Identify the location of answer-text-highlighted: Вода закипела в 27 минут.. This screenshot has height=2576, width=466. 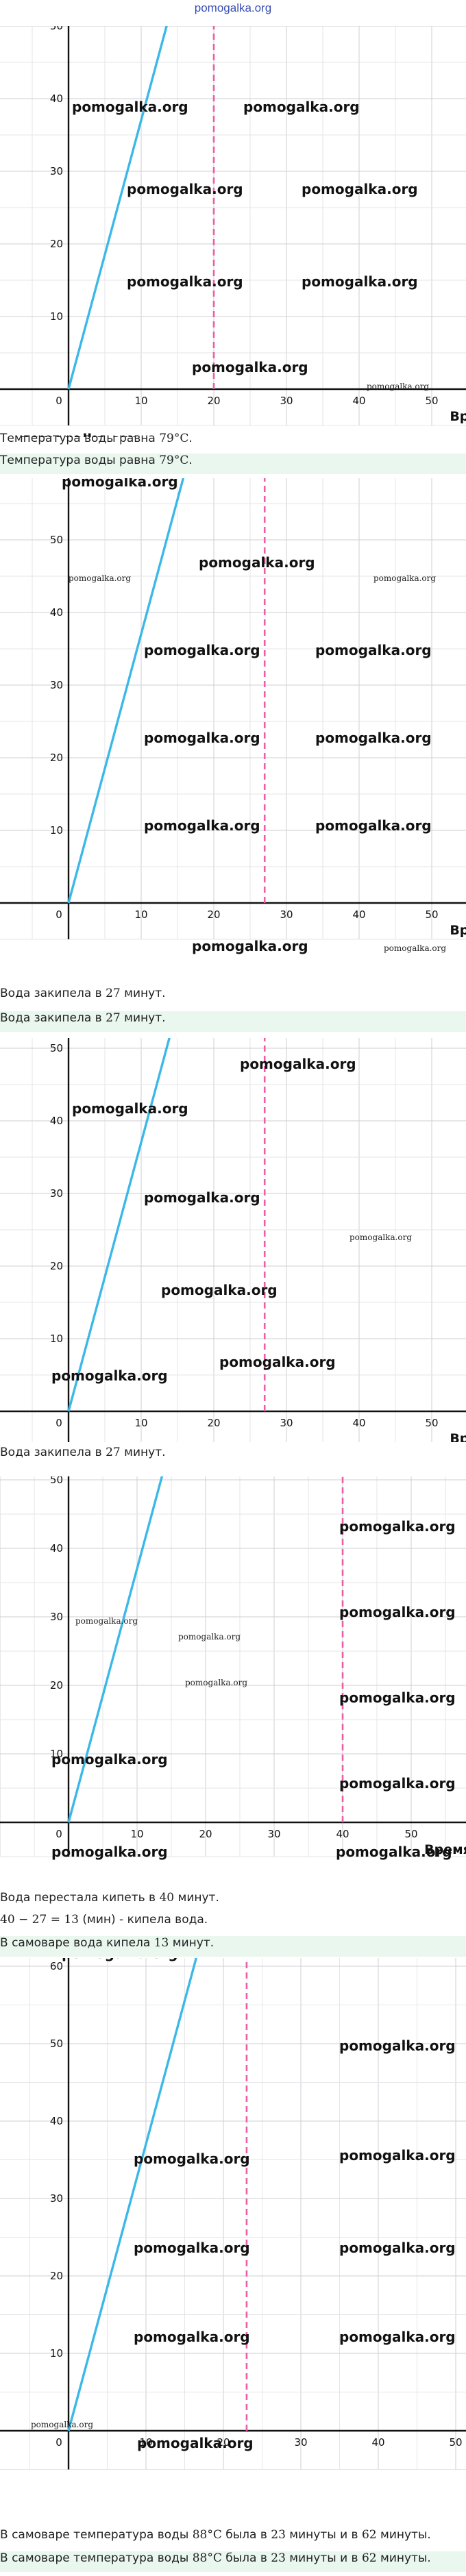
(233, 1021).